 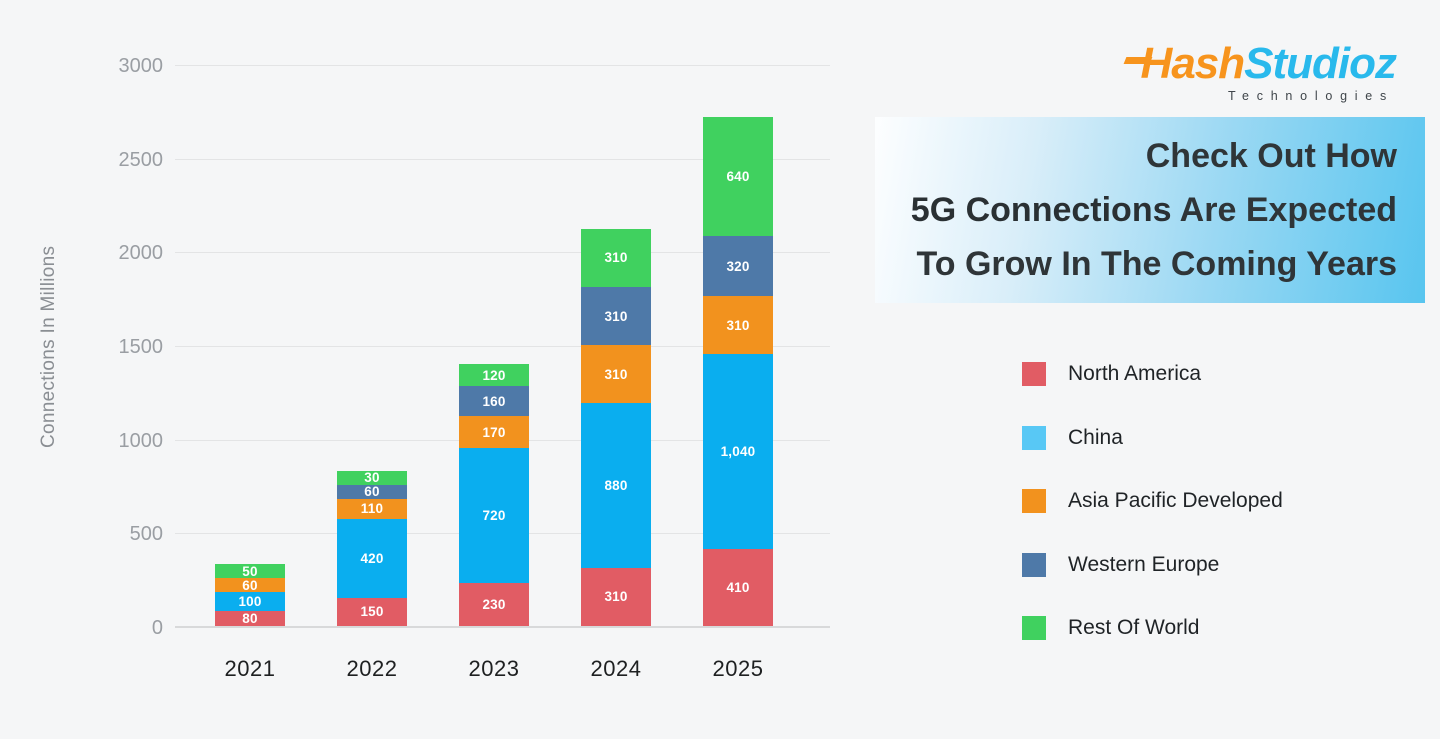 I want to click on x-tick-label-2023: 2023, so click(x=494, y=668).